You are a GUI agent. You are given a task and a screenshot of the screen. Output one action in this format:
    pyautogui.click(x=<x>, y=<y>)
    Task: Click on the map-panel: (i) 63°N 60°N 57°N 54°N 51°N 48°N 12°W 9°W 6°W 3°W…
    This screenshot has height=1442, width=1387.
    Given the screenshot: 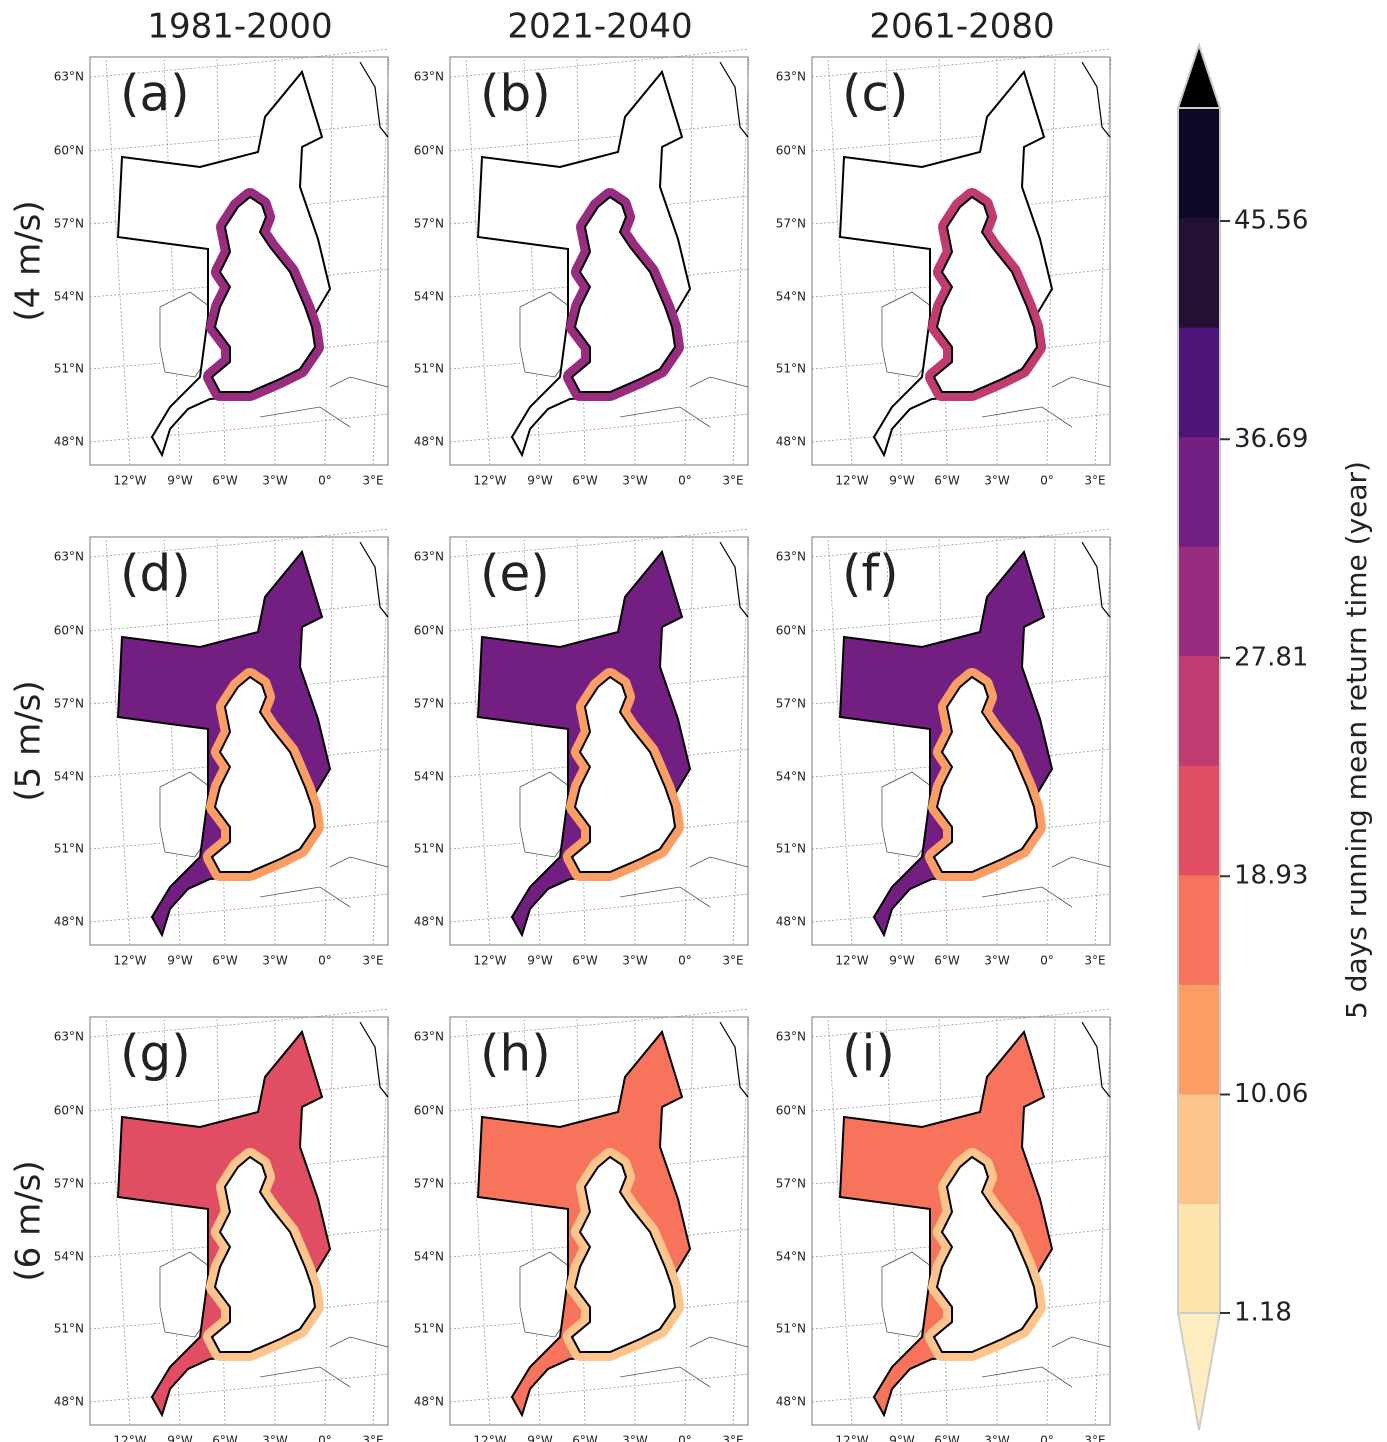 What is the action you would take?
    pyautogui.click(x=944, y=1225)
    